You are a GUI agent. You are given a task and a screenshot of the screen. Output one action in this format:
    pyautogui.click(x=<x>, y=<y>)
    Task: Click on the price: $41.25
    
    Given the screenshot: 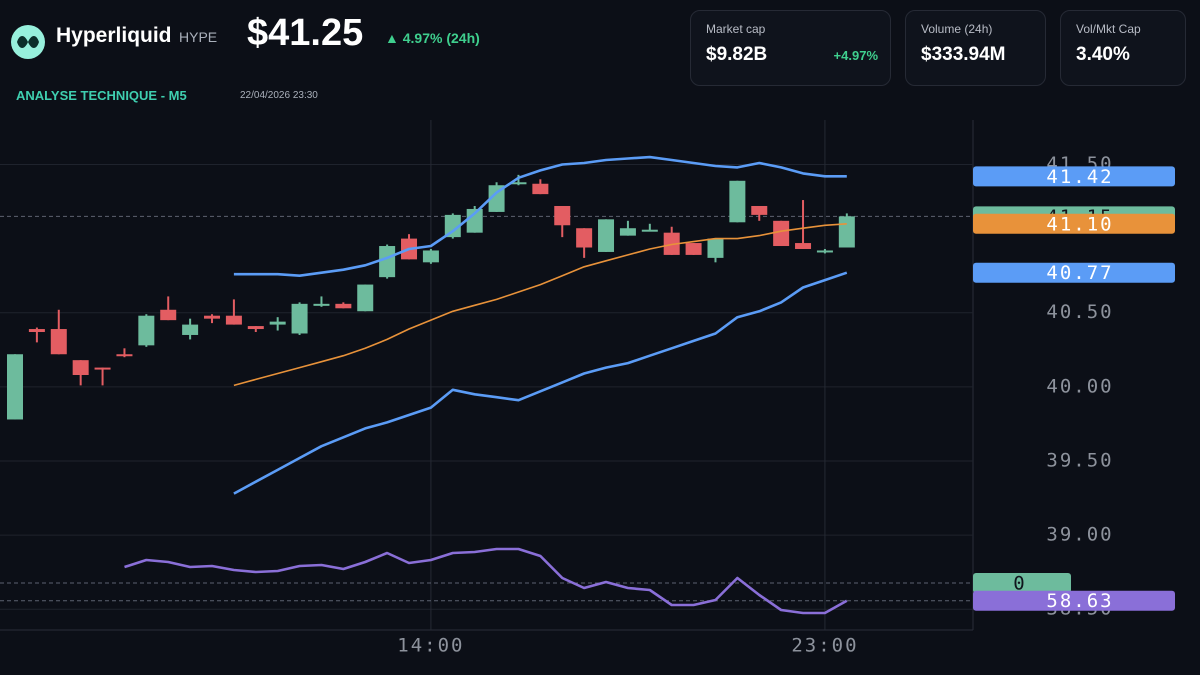 What is the action you would take?
    pyautogui.click(x=305, y=33)
    